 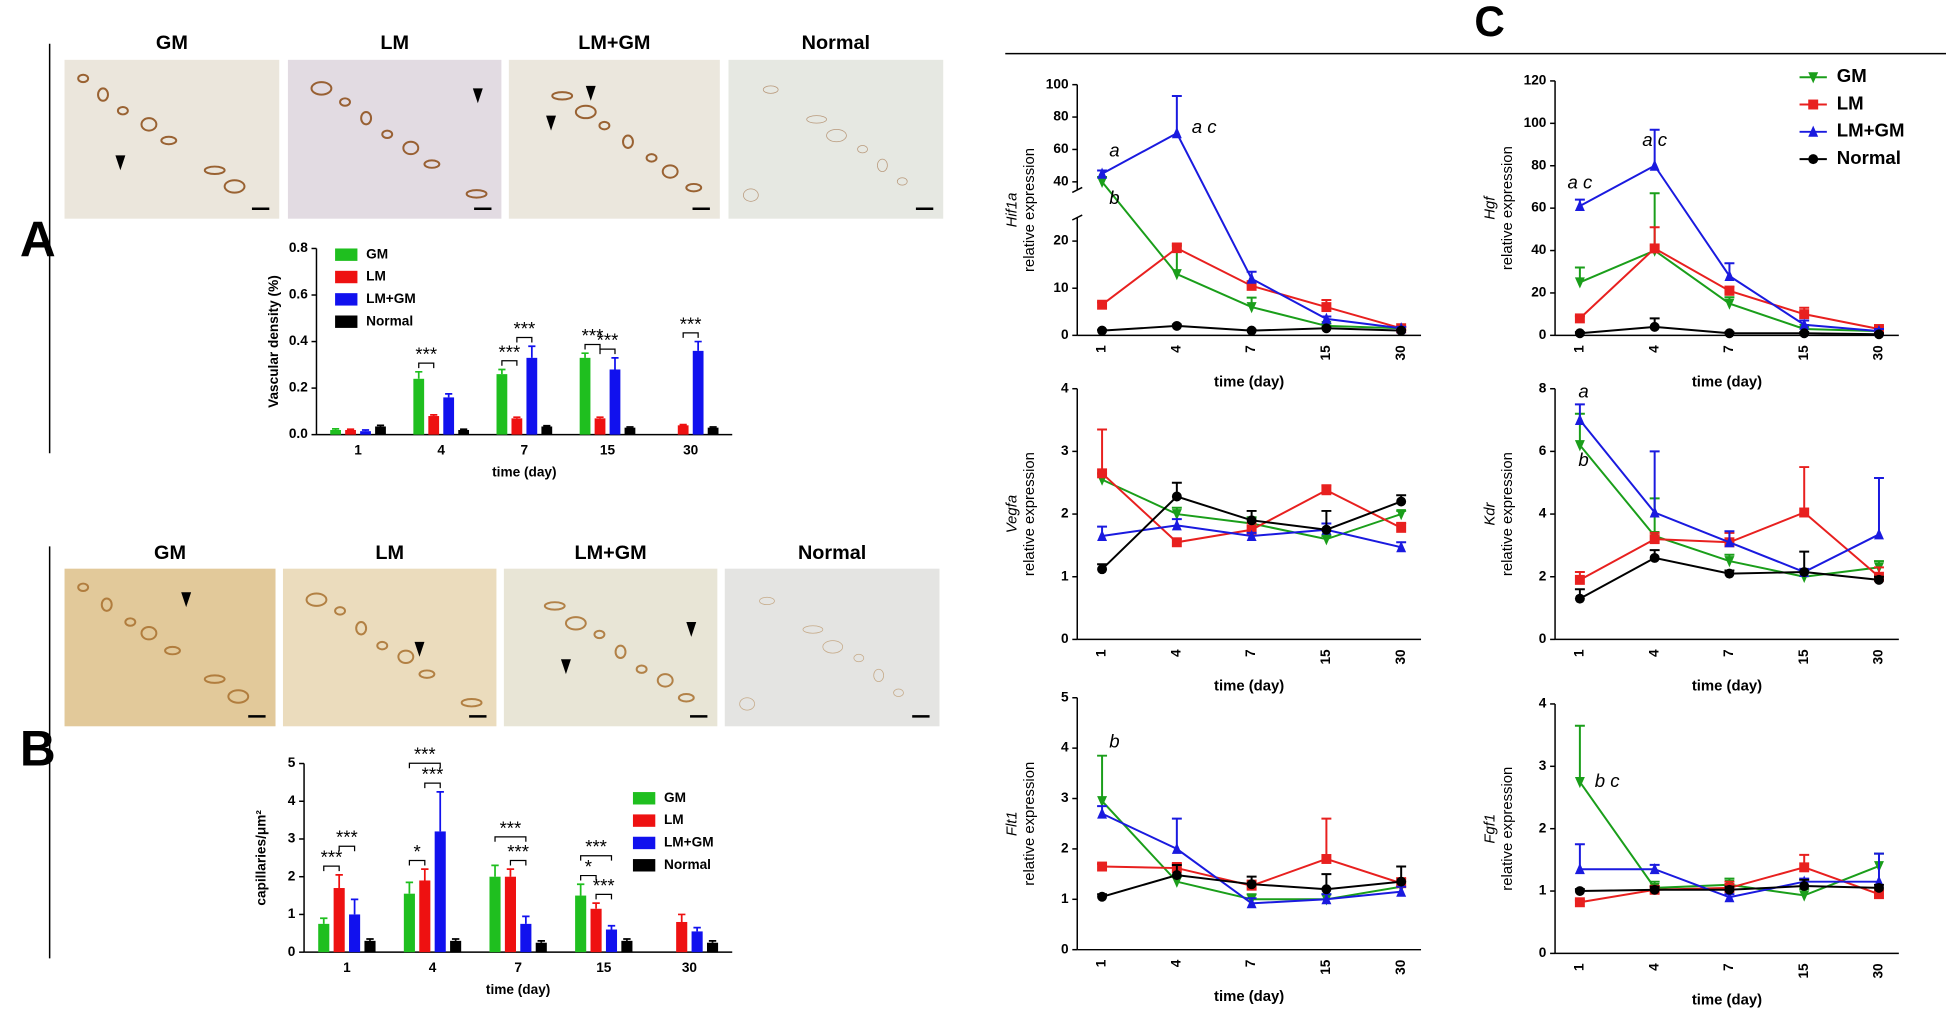 I want to click on y-axis-label: Hgf, so click(x=1490, y=207).